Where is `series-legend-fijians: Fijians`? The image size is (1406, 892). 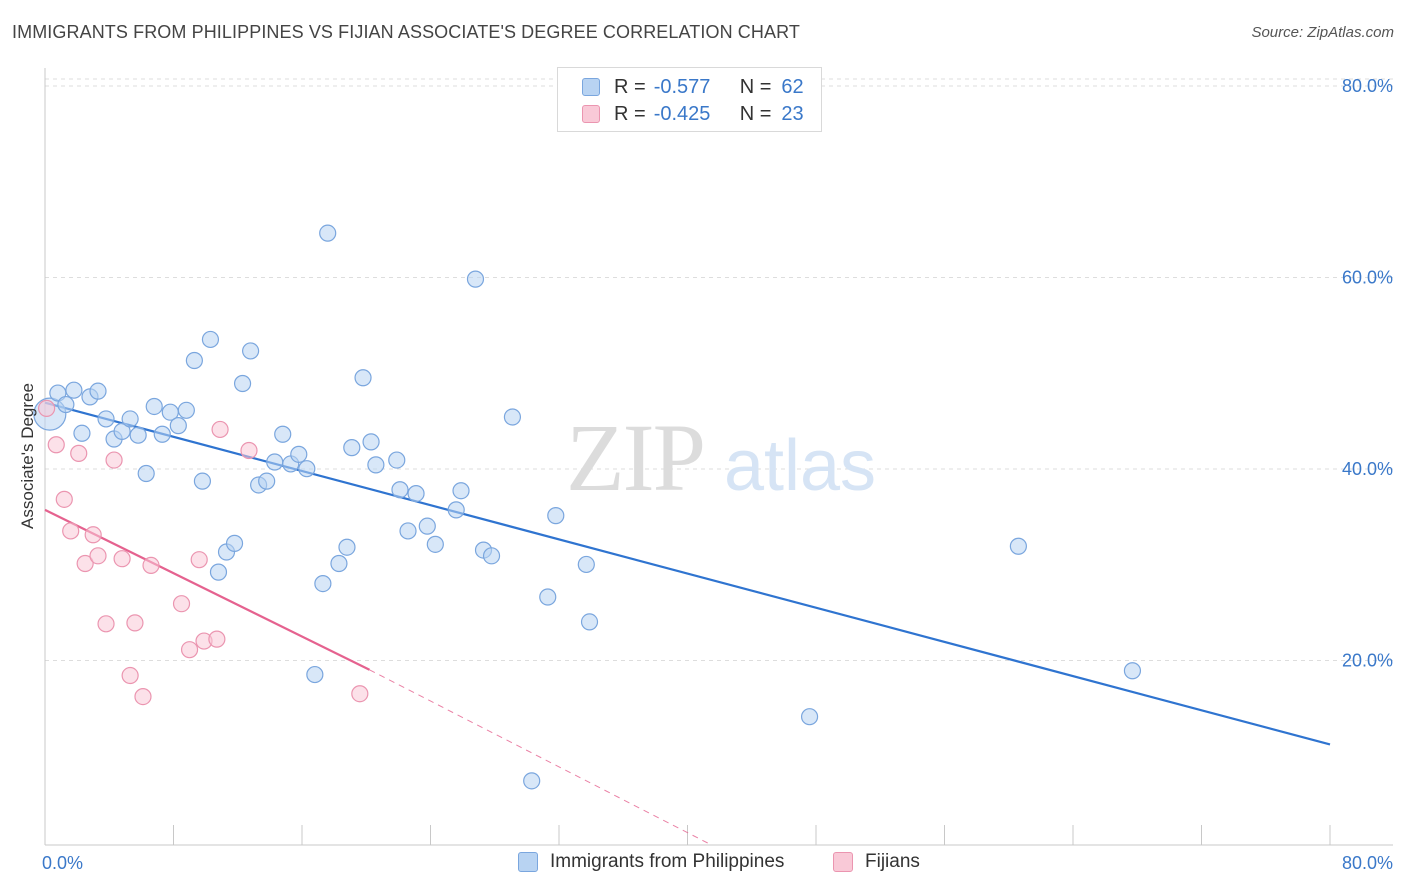
series-legend-fijians: Fijians is located at coordinates (876, 862).